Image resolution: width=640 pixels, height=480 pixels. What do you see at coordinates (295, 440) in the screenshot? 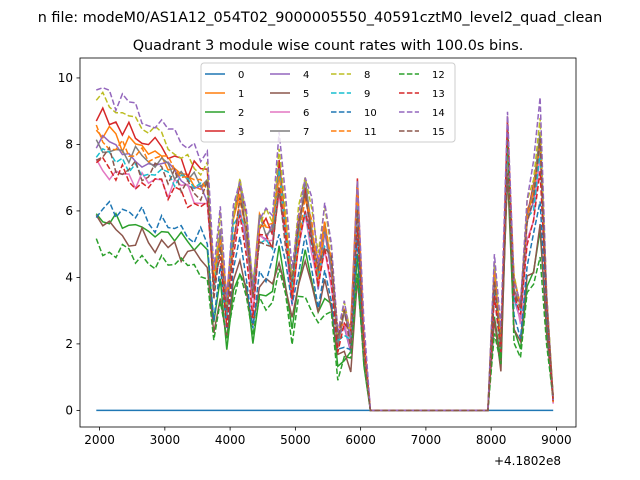
I see `x-tick-label: 5000` at bounding box center [295, 440].